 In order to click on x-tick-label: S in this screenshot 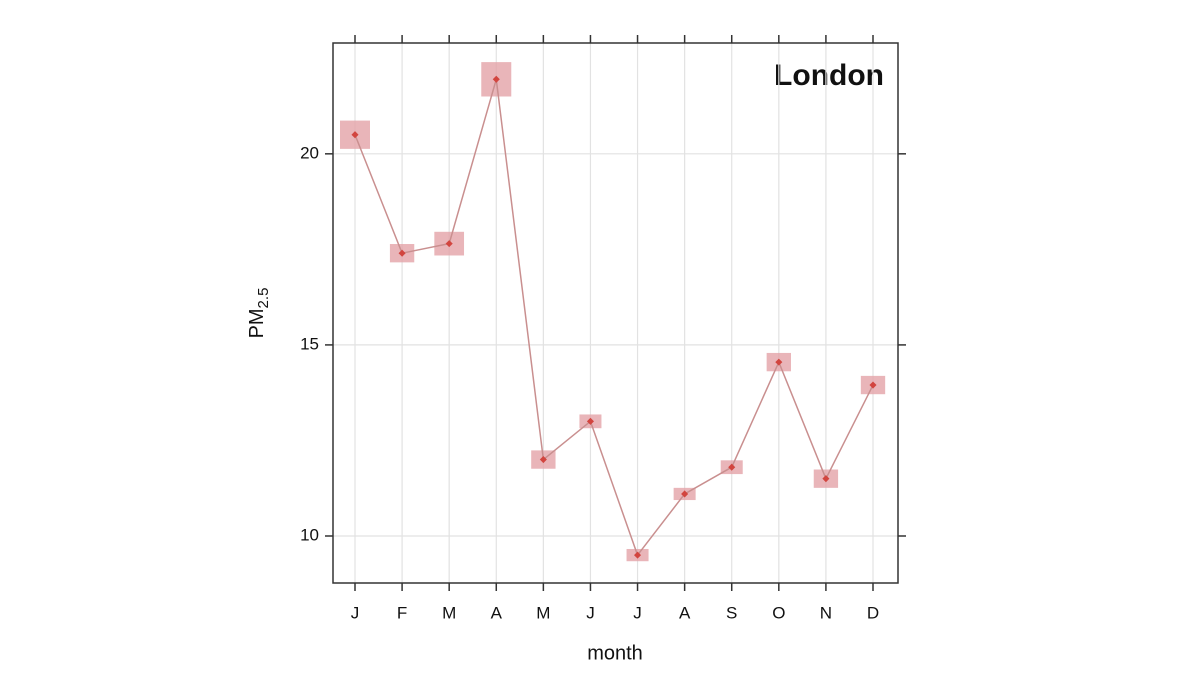, I will do `click(731, 612)`.